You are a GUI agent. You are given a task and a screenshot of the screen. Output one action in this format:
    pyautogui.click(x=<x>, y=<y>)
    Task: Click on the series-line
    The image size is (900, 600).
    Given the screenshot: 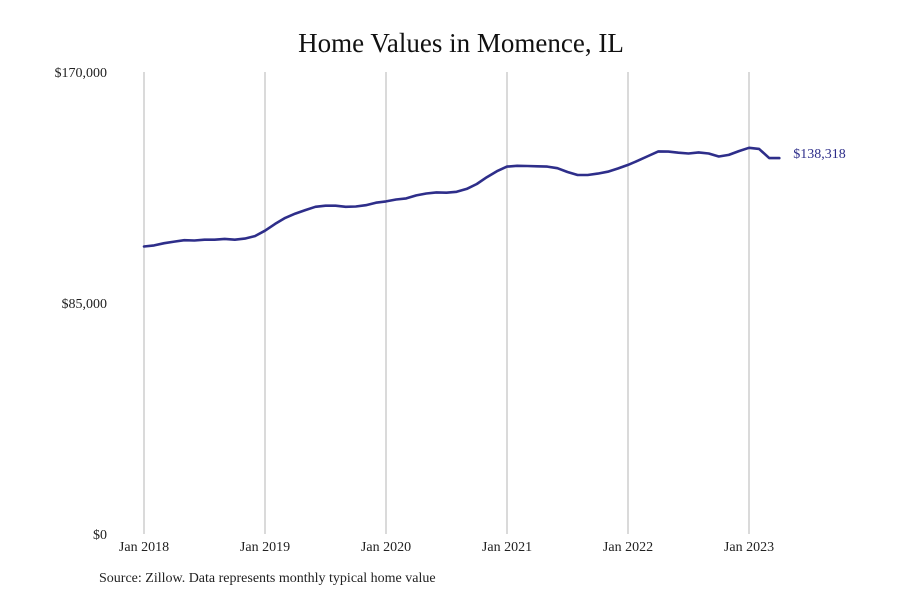 What is the action you would take?
    pyautogui.click(x=461, y=197)
    